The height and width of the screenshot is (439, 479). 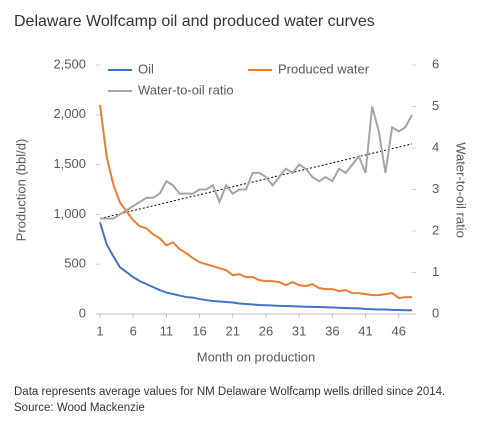 I want to click on x-tick-label: 16, so click(x=199, y=330).